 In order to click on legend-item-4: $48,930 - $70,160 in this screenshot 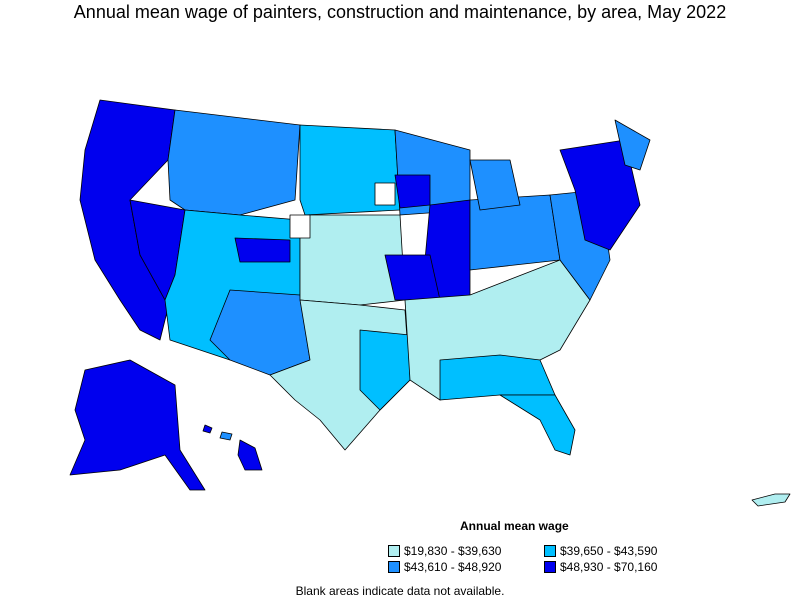, I will do `click(619, 567)`.